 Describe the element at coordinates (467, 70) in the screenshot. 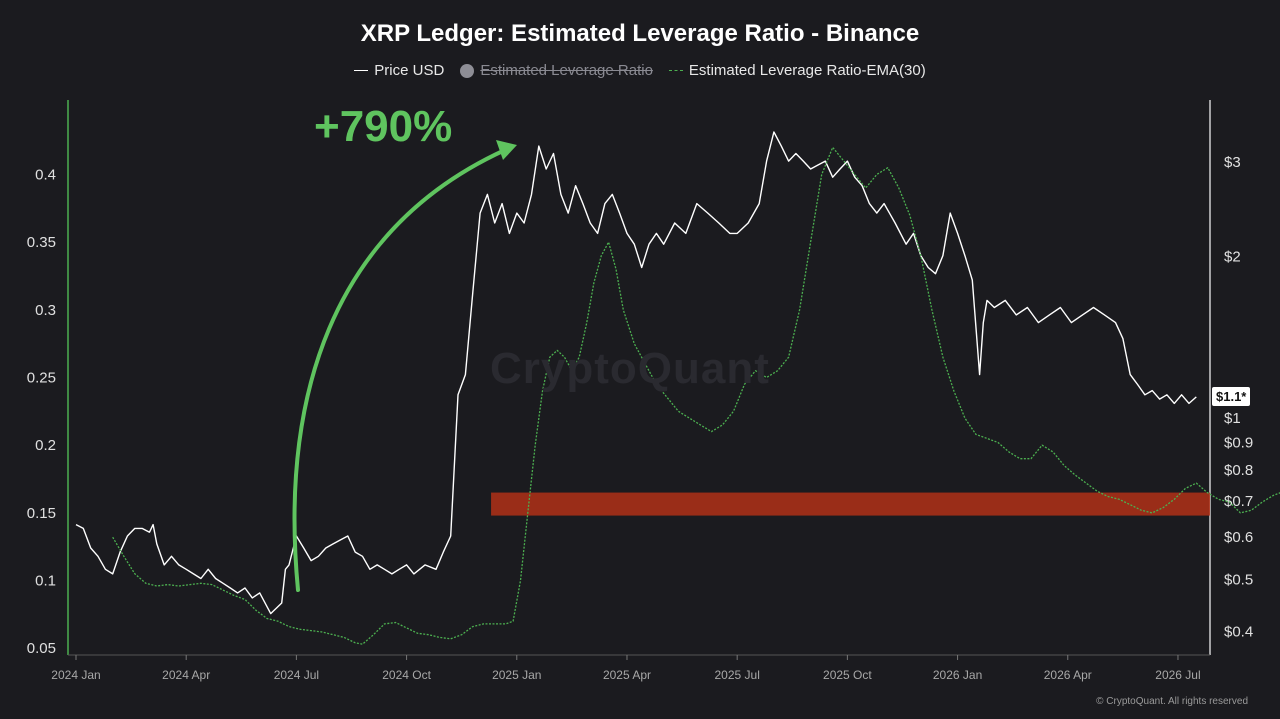

I see `dot-icon` at that location.